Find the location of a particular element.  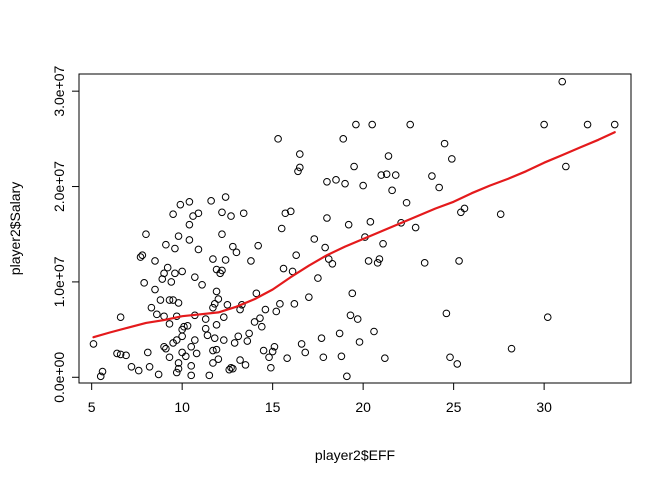

y-axis-label: player2$Salary is located at coordinates (15, 228).